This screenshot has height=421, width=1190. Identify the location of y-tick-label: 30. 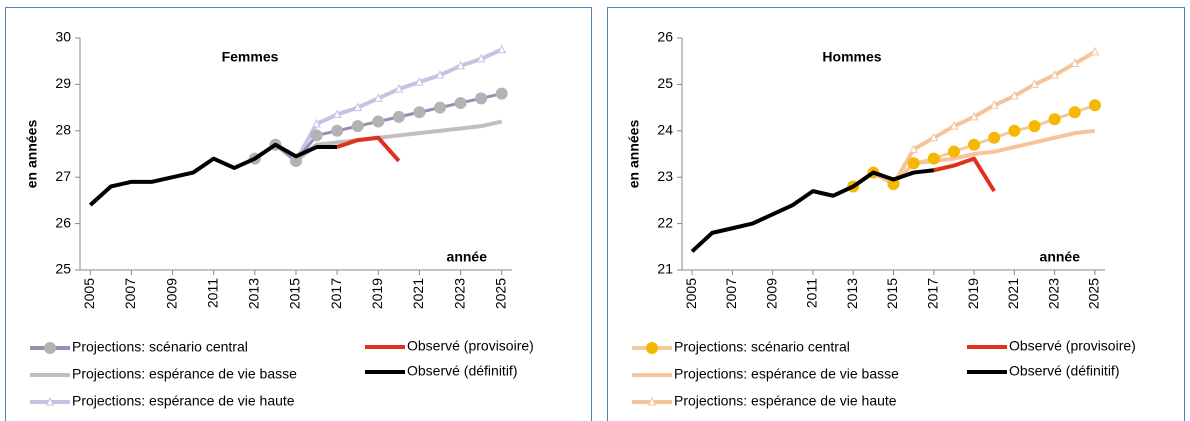
(63, 37).